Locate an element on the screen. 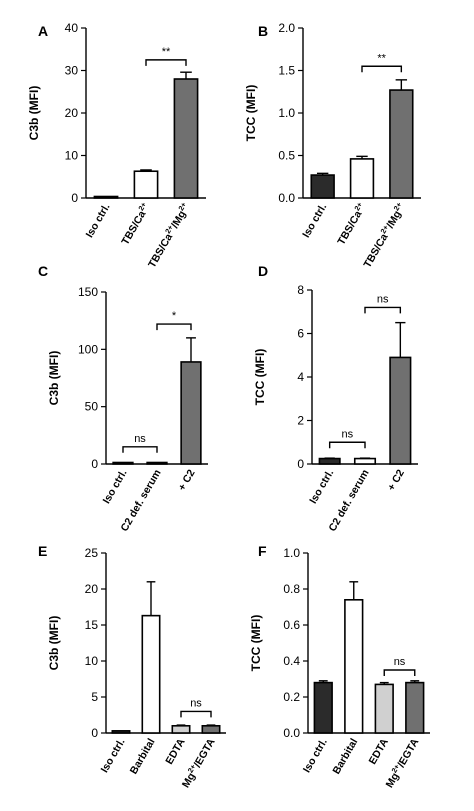  panel-f-y-tick-label: 0.4 is located at coordinates (291, 661).